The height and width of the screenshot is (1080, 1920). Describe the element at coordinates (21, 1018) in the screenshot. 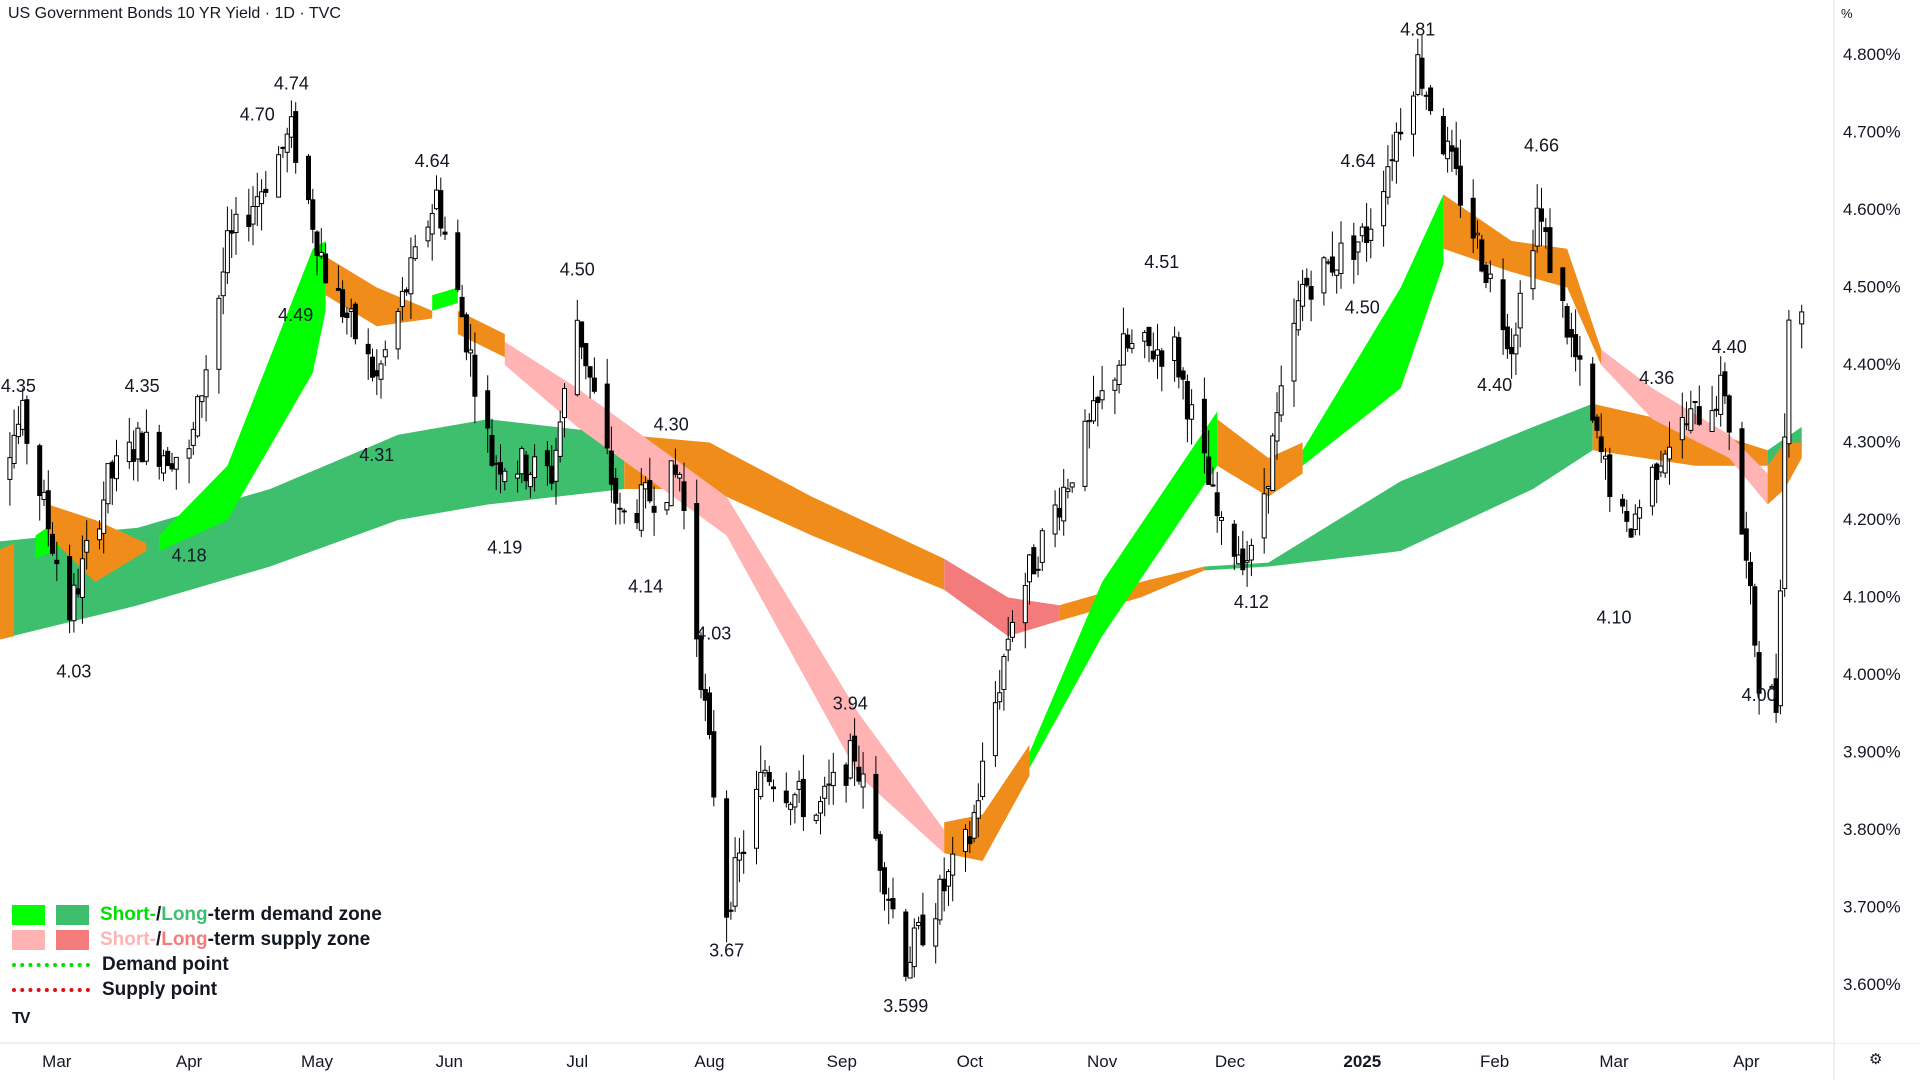

I see `tradingview-logo: TV` at that location.